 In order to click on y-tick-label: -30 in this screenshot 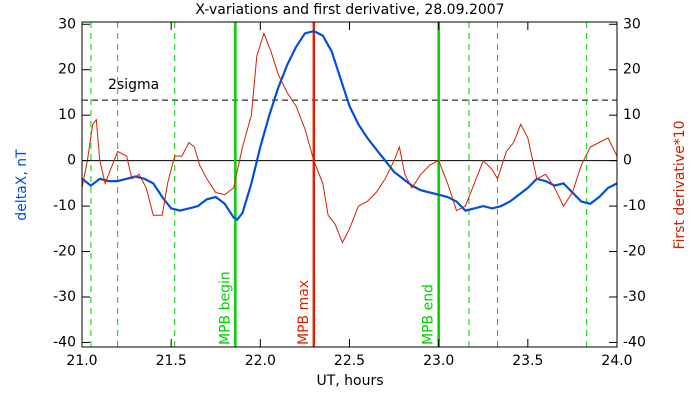, I will do `click(64, 297)`.